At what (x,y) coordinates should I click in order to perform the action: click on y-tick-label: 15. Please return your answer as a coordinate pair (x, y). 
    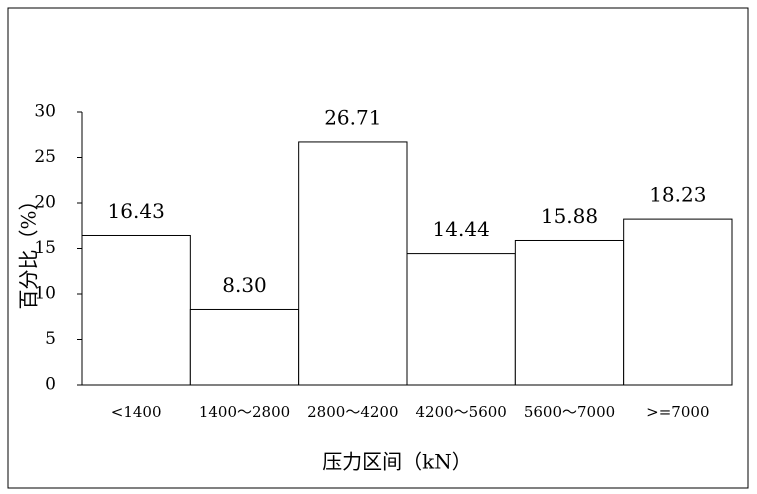
    Looking at the image, I should click on (45, 248).